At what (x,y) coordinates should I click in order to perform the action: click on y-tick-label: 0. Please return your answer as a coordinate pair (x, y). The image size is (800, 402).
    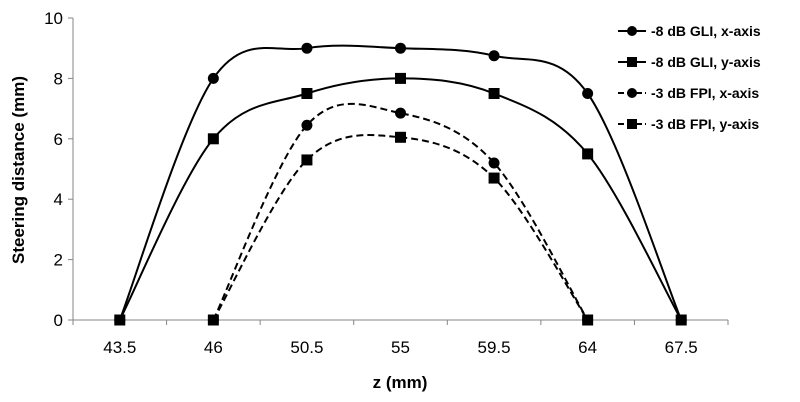
    Looking at the image, I should click on (58, 320).